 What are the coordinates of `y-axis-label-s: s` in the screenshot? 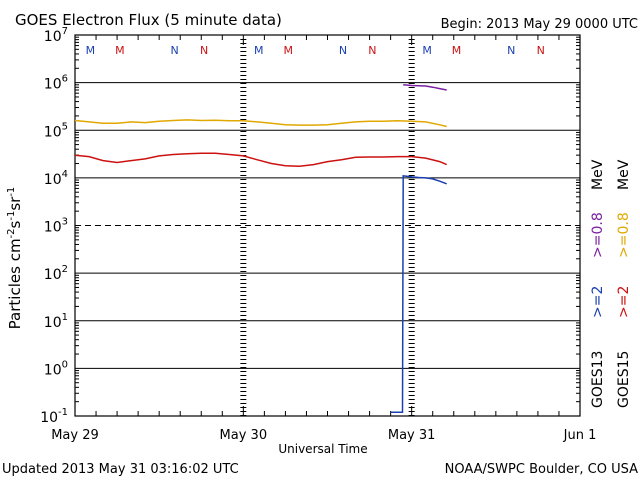 It's located at (15, 224).